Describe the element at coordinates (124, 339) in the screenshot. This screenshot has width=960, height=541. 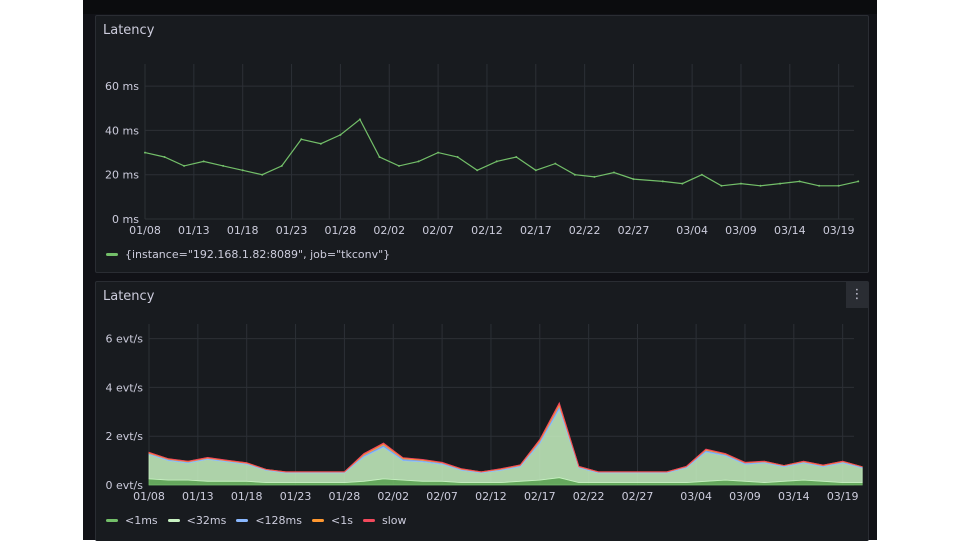
I see `y-tick-label: 6 evt/s` at that location.